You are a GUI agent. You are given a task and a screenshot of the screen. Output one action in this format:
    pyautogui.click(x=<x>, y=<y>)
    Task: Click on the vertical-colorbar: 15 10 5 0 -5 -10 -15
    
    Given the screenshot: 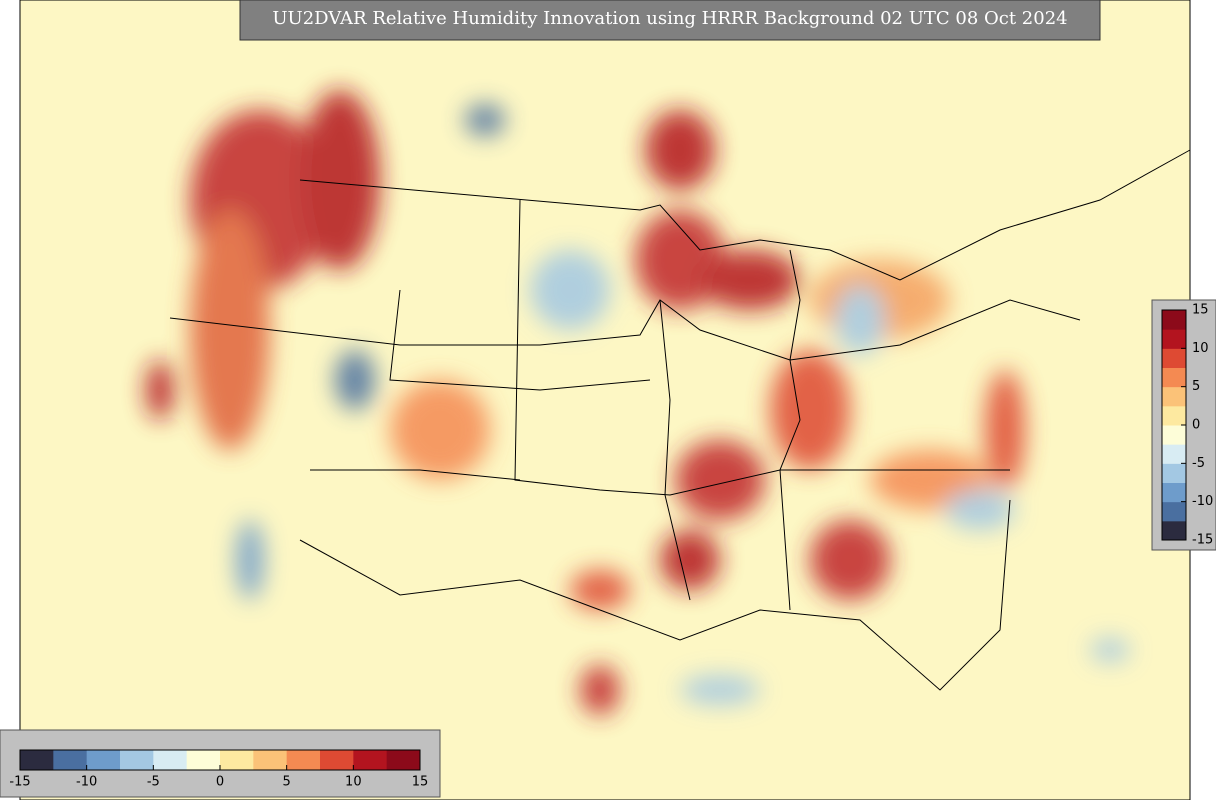 What is the action you would take?
    pyautogui.click(x=1187, y=425)
    